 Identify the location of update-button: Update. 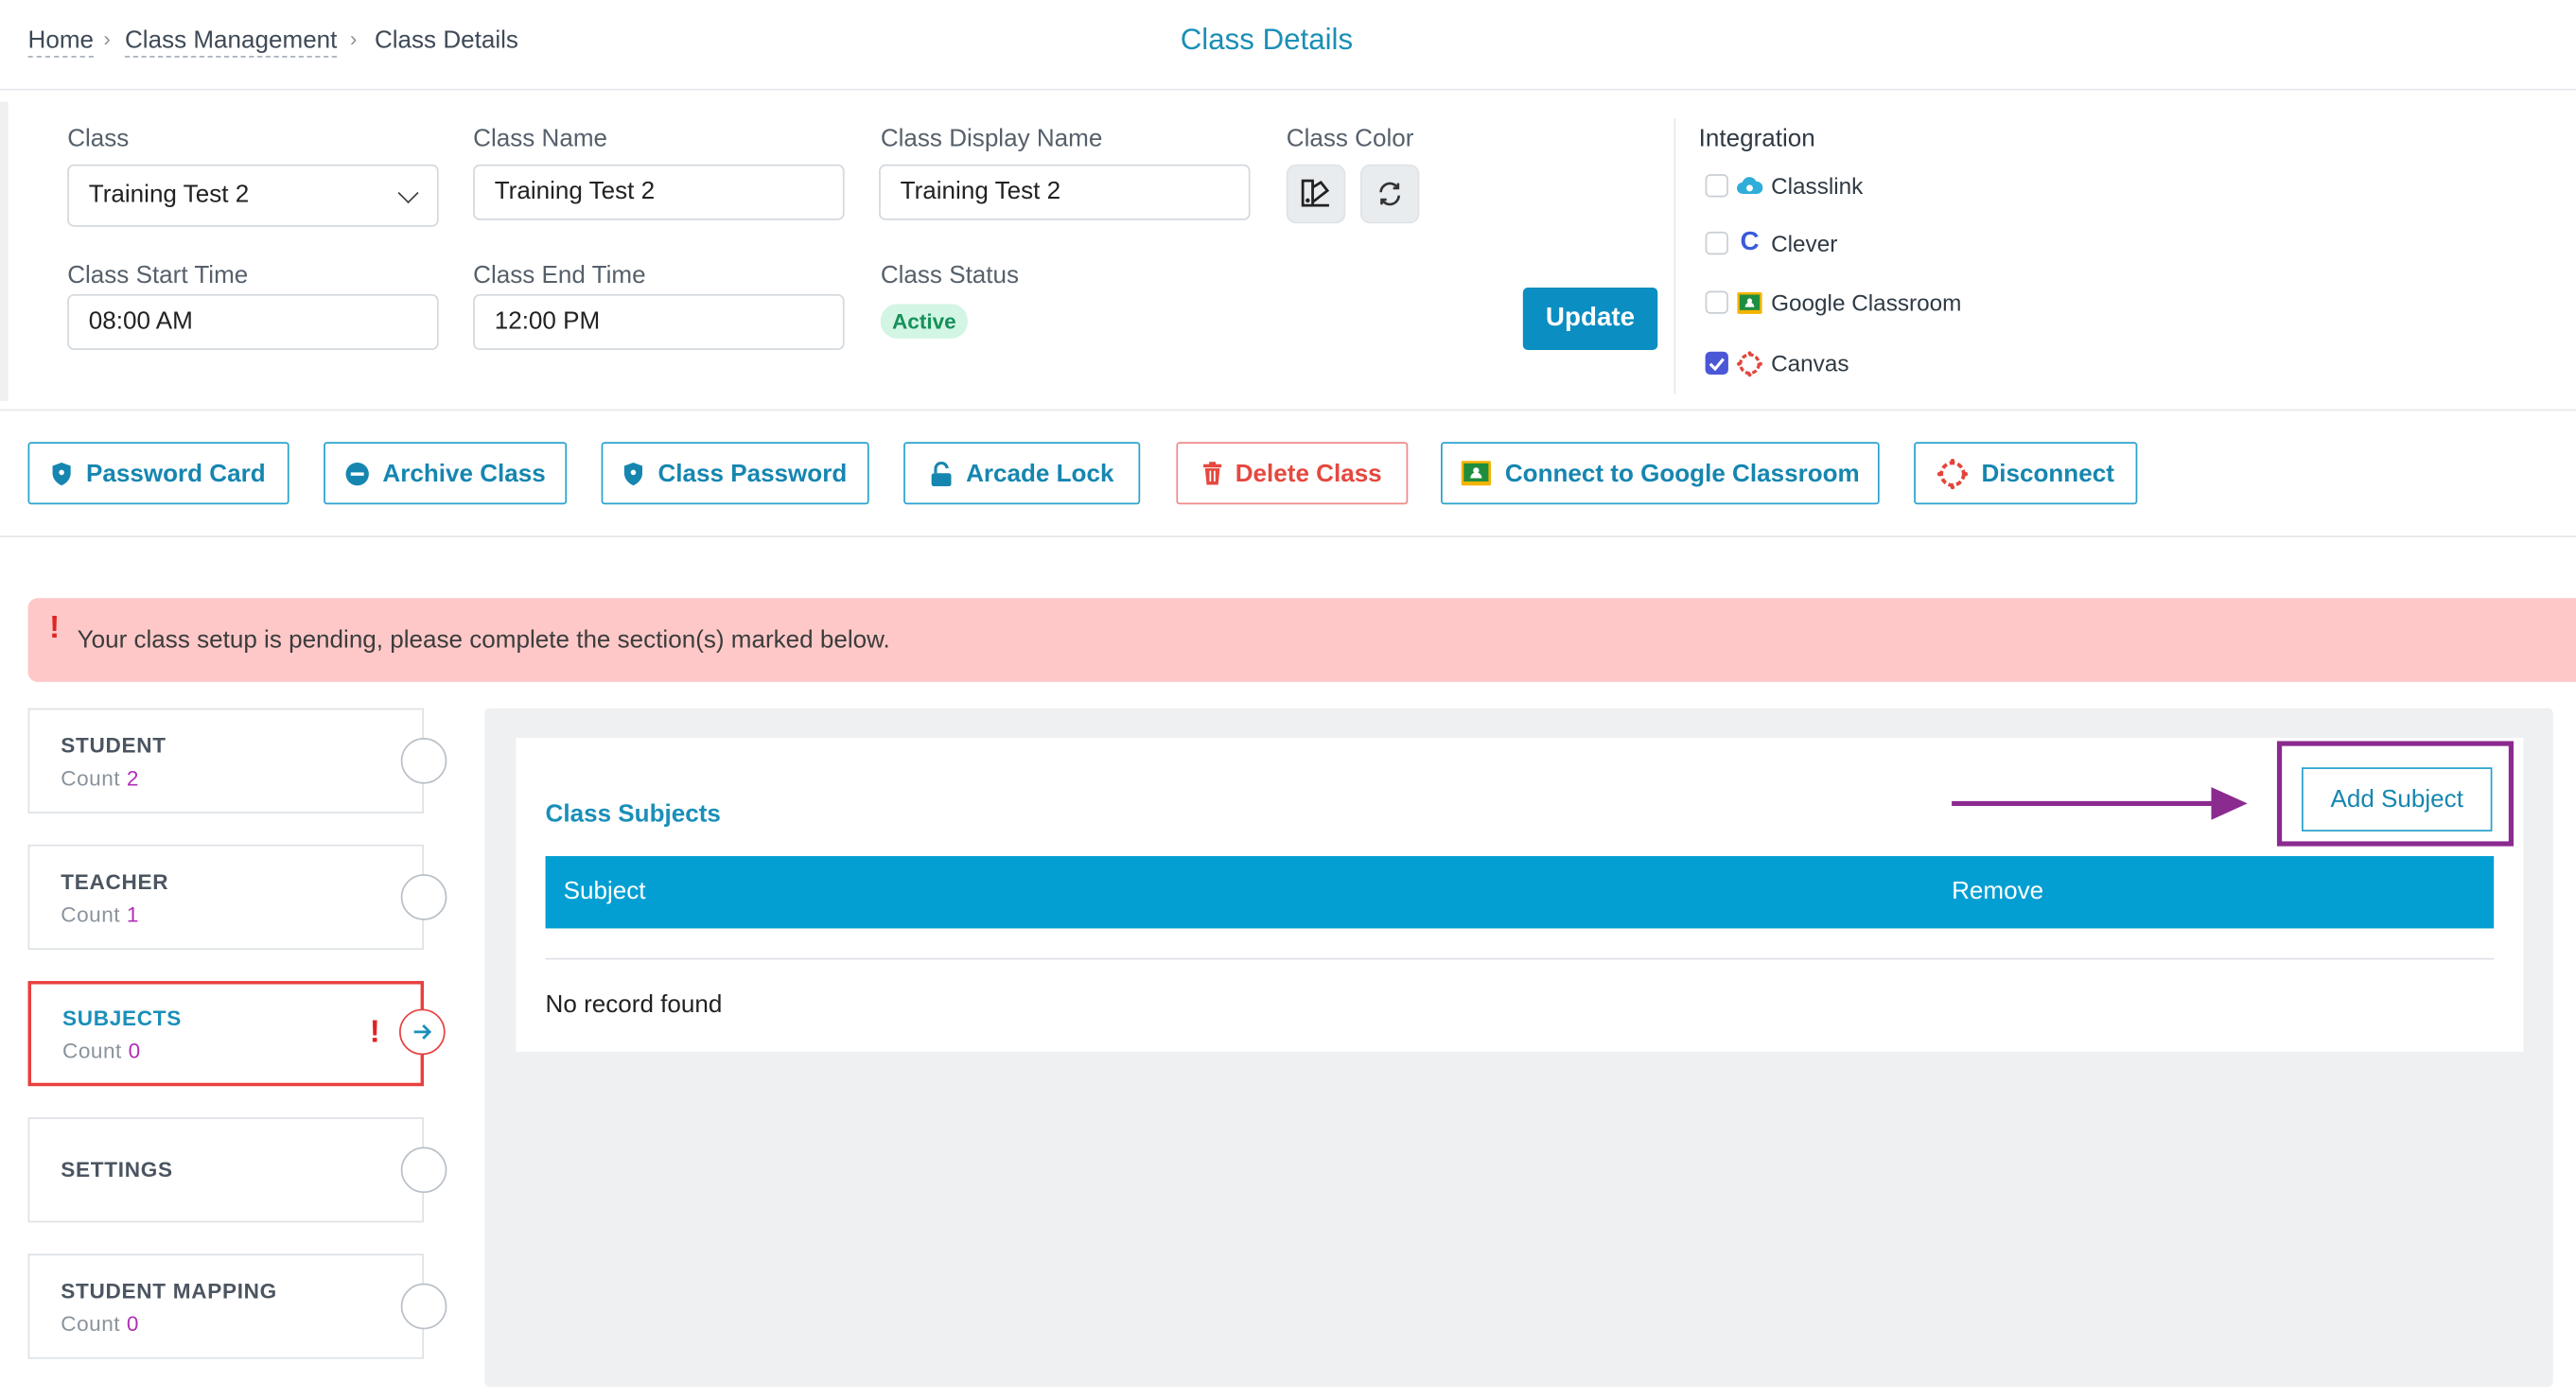
(1590, 319).